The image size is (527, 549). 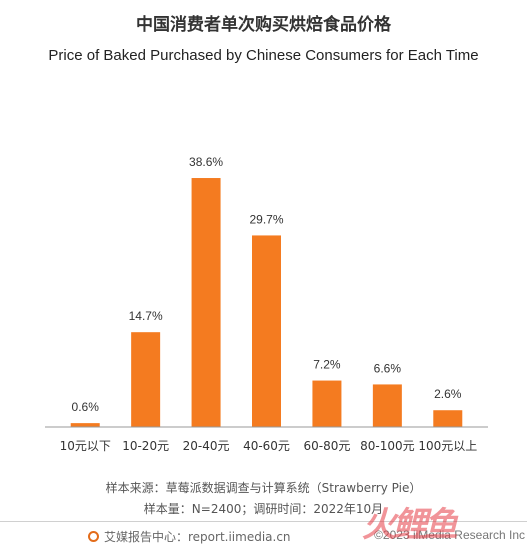 I want to click on footer-left: 艾媒报告中心：report.iimedia.cn, so click(x=189, y=536).